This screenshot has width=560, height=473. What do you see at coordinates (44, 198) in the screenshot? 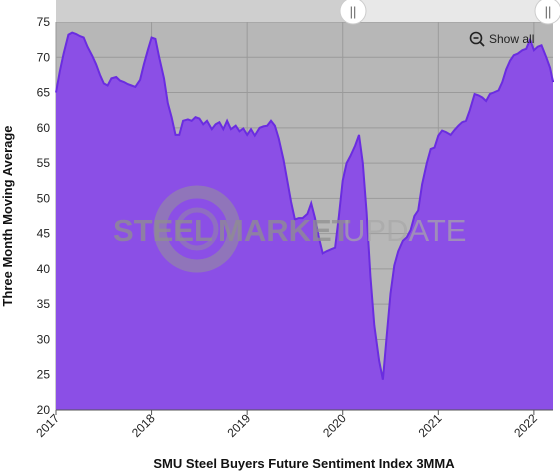
I see `y-tick-label: 50` at bounding box center [44, 198].